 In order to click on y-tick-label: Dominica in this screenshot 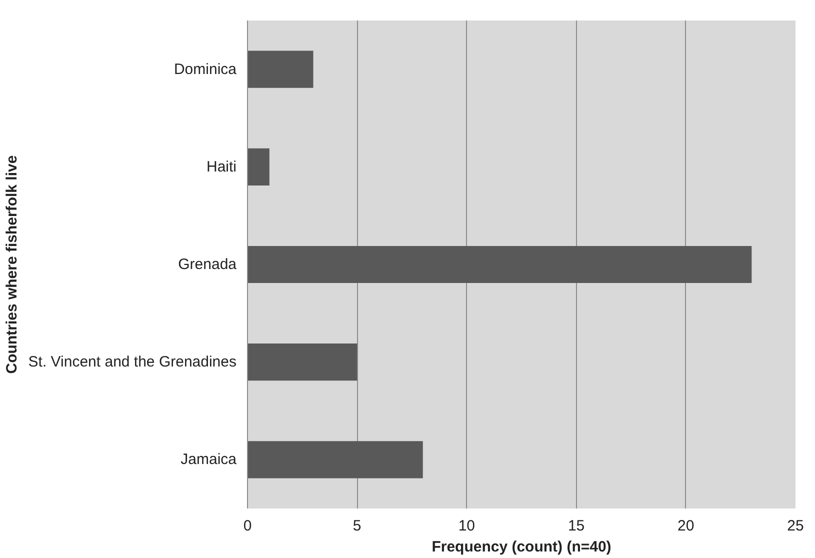, I will do `click(206, 69)`.